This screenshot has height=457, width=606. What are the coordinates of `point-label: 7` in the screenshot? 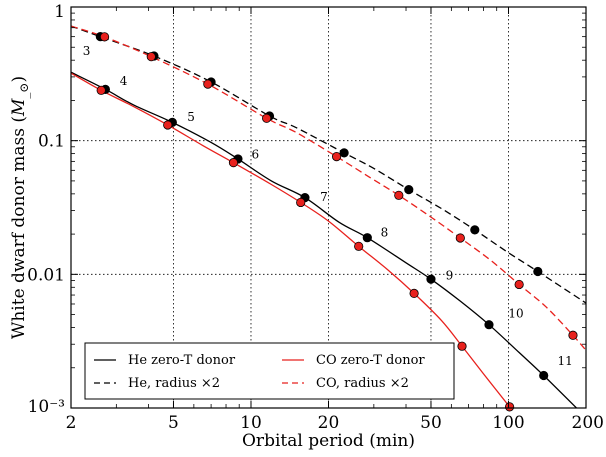 It's located at (324, 197).